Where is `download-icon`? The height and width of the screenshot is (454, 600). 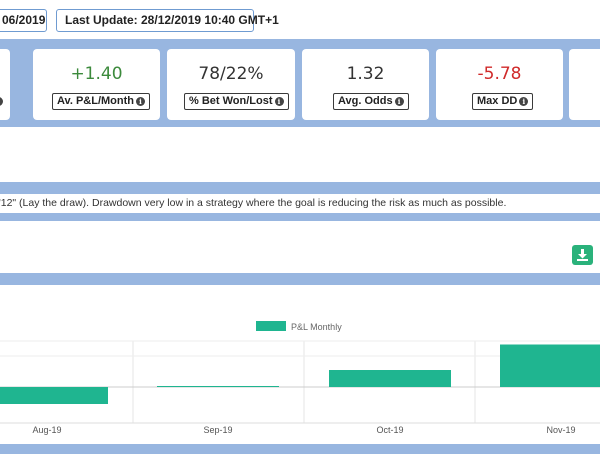
download-icon is located at coordinates (582, 255).